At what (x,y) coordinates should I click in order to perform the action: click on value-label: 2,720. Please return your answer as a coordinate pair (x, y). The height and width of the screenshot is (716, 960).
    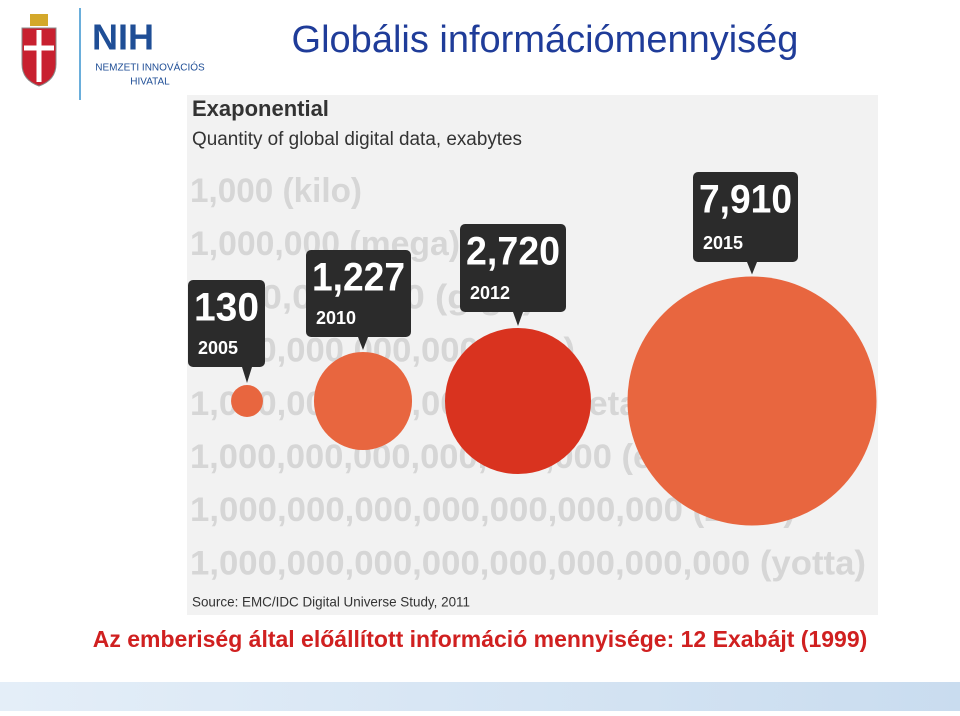
    Looking at the image, I should click on (513, 252).